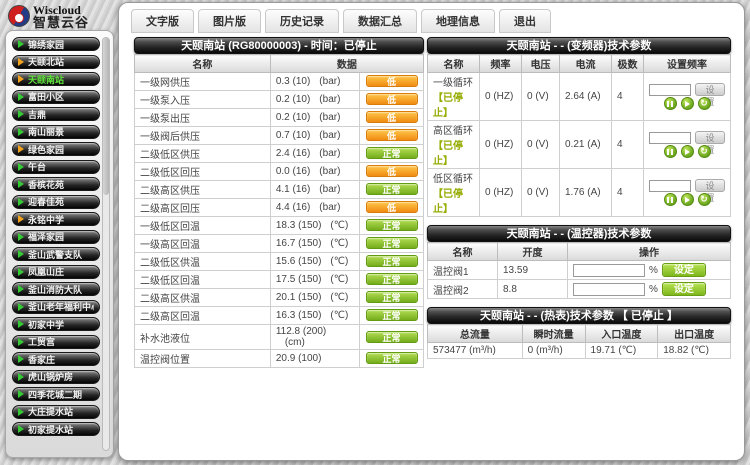  I want to click on param-name: 一级泵入压, so click(202, 99).